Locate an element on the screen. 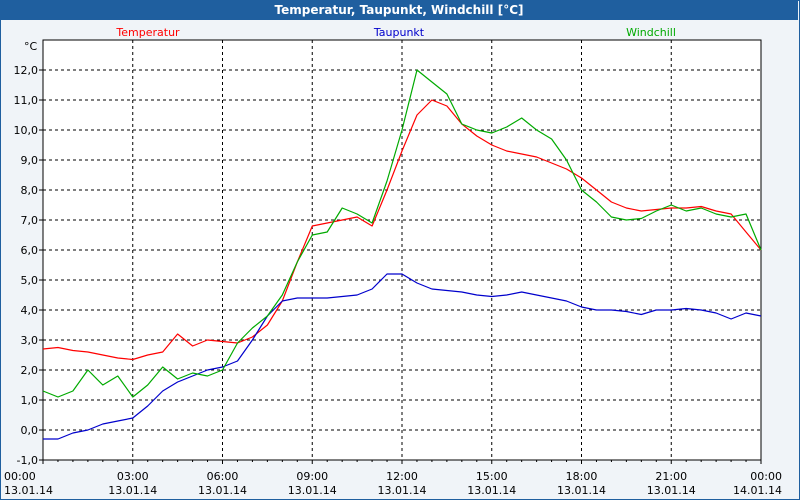 This screenshot has width=800, height=500. y-tick-label: 11,0 is located at coordinates (26, 100).